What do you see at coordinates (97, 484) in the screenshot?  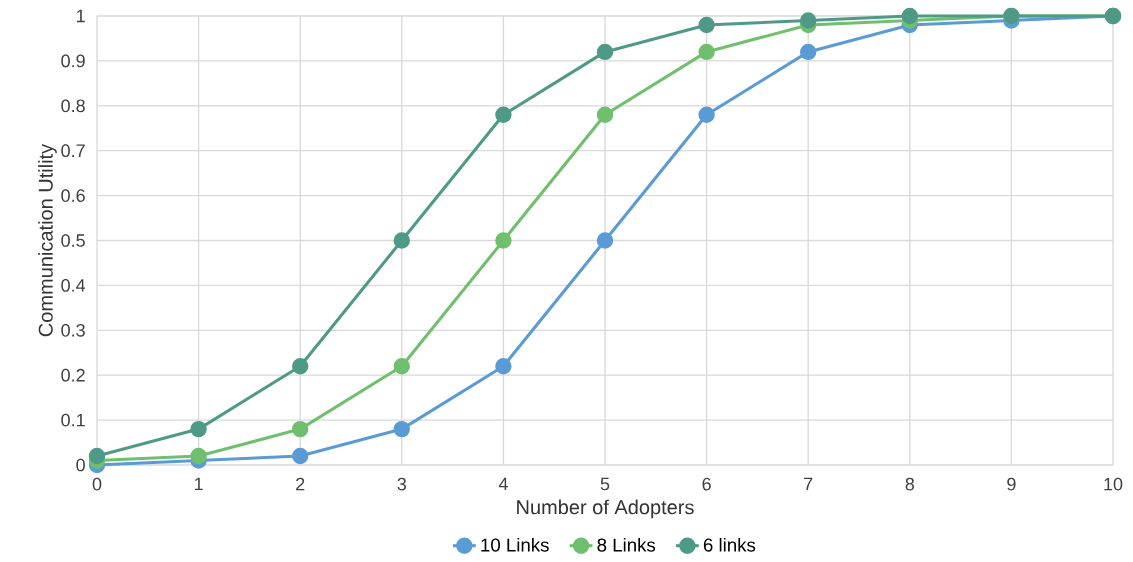 I see `x-tick-label: 0` at bounding box center [97, 484].